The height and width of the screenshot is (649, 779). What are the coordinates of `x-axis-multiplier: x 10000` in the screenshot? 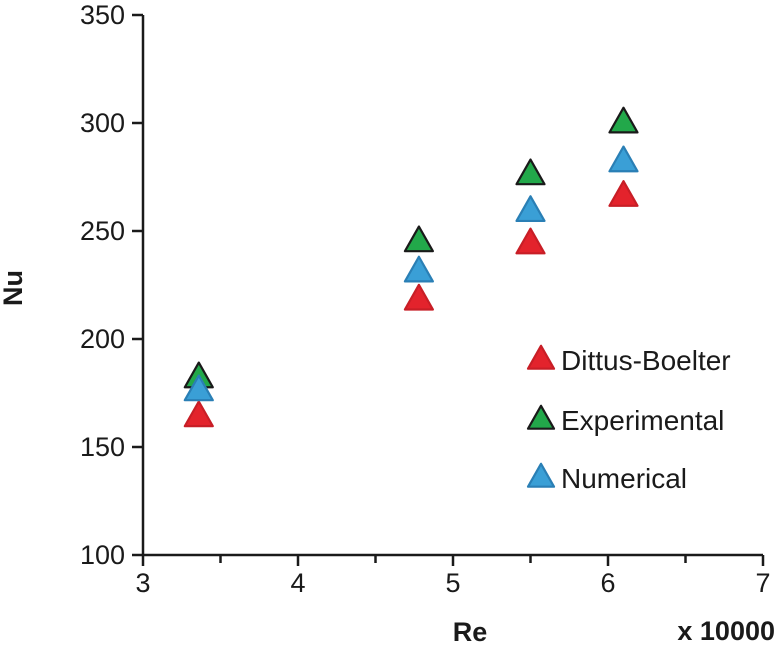 It's located at (726, 631).